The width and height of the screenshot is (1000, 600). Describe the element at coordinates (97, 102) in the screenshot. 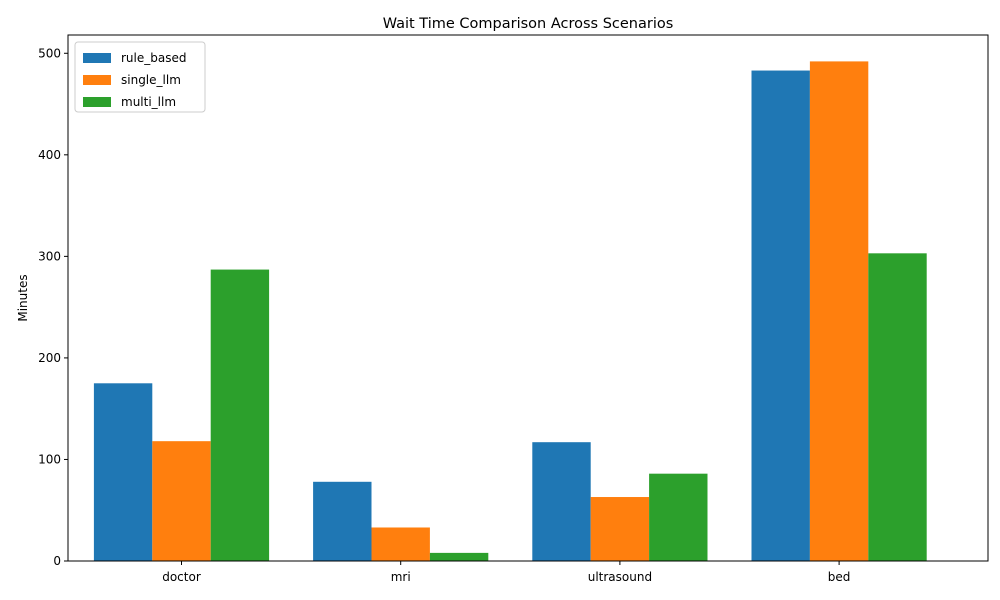

I see `legend-swatch-multi_llm` at that location.